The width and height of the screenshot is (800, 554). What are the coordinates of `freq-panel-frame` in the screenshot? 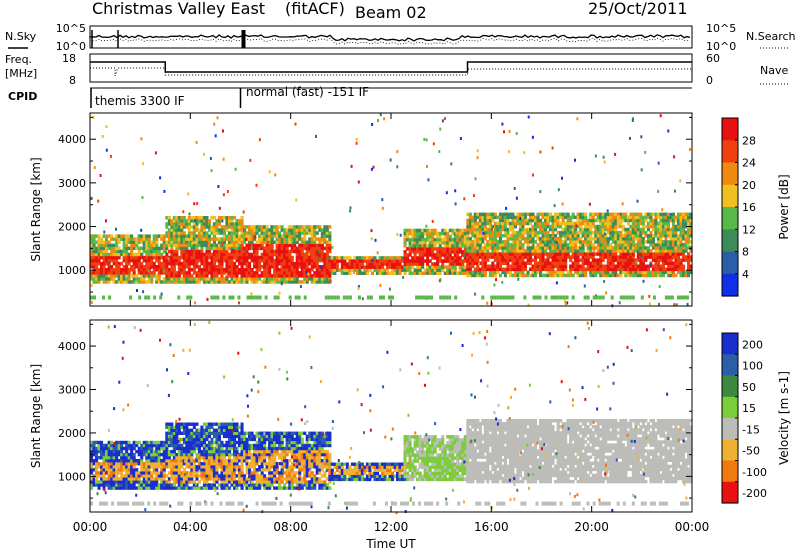 It's located at (391, 68).